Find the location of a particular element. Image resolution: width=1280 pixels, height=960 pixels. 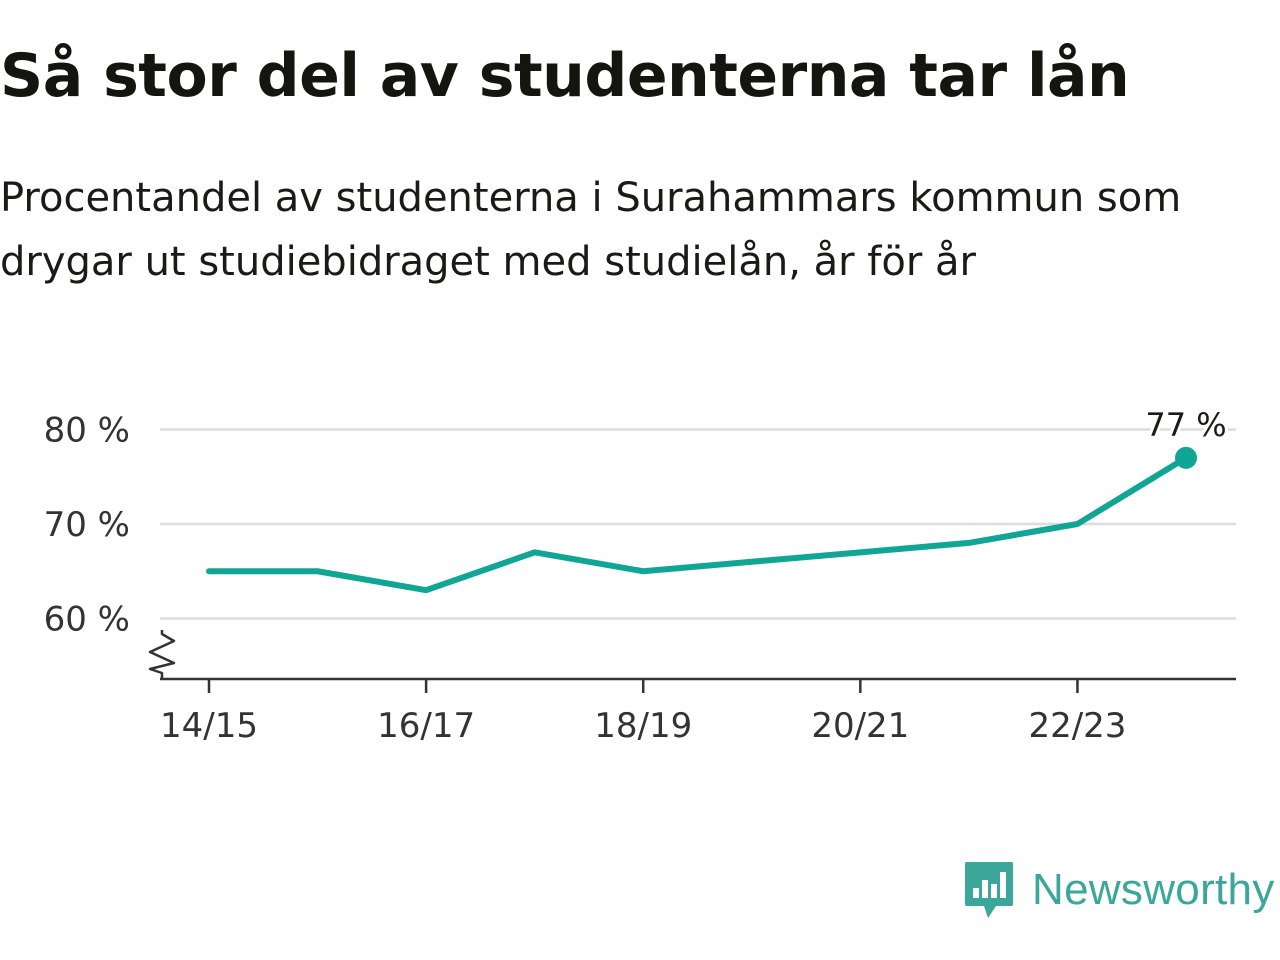

newsworthy-logo: Newsworthy is located at coordinates (1119, 890).